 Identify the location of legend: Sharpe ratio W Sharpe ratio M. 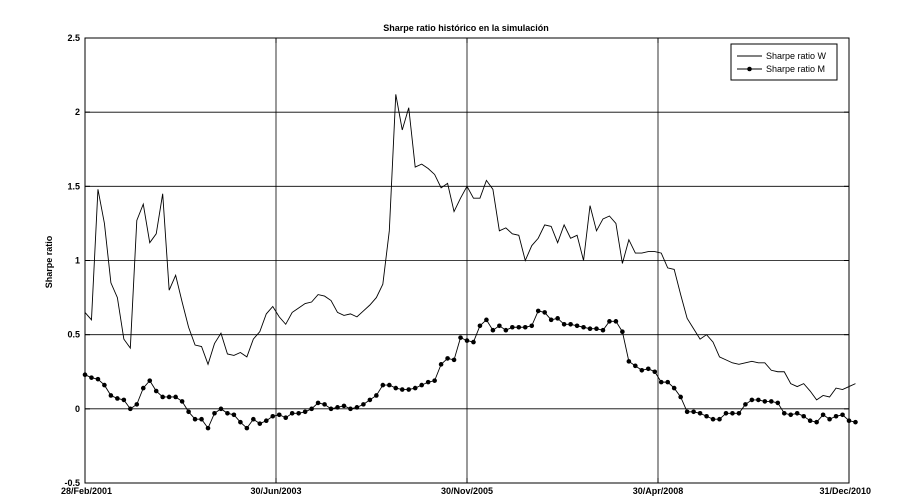
(784, 62).